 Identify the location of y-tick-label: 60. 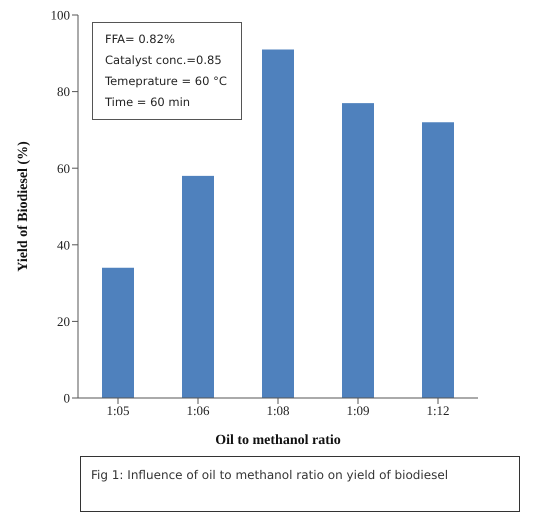
(63, 168).